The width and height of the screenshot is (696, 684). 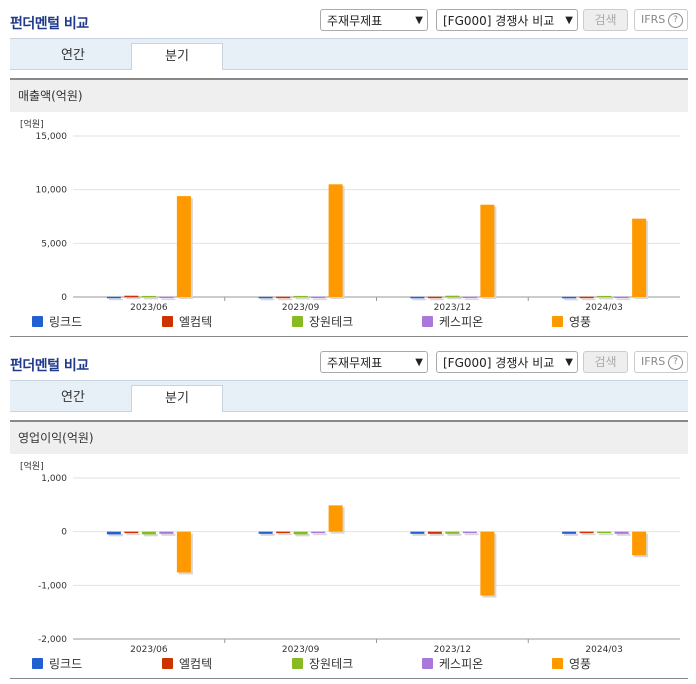 What do you see at coordinates (52, 640) in the screenshot?
I see `y-tick-label: -2,000` at bounding box center [52, 640].